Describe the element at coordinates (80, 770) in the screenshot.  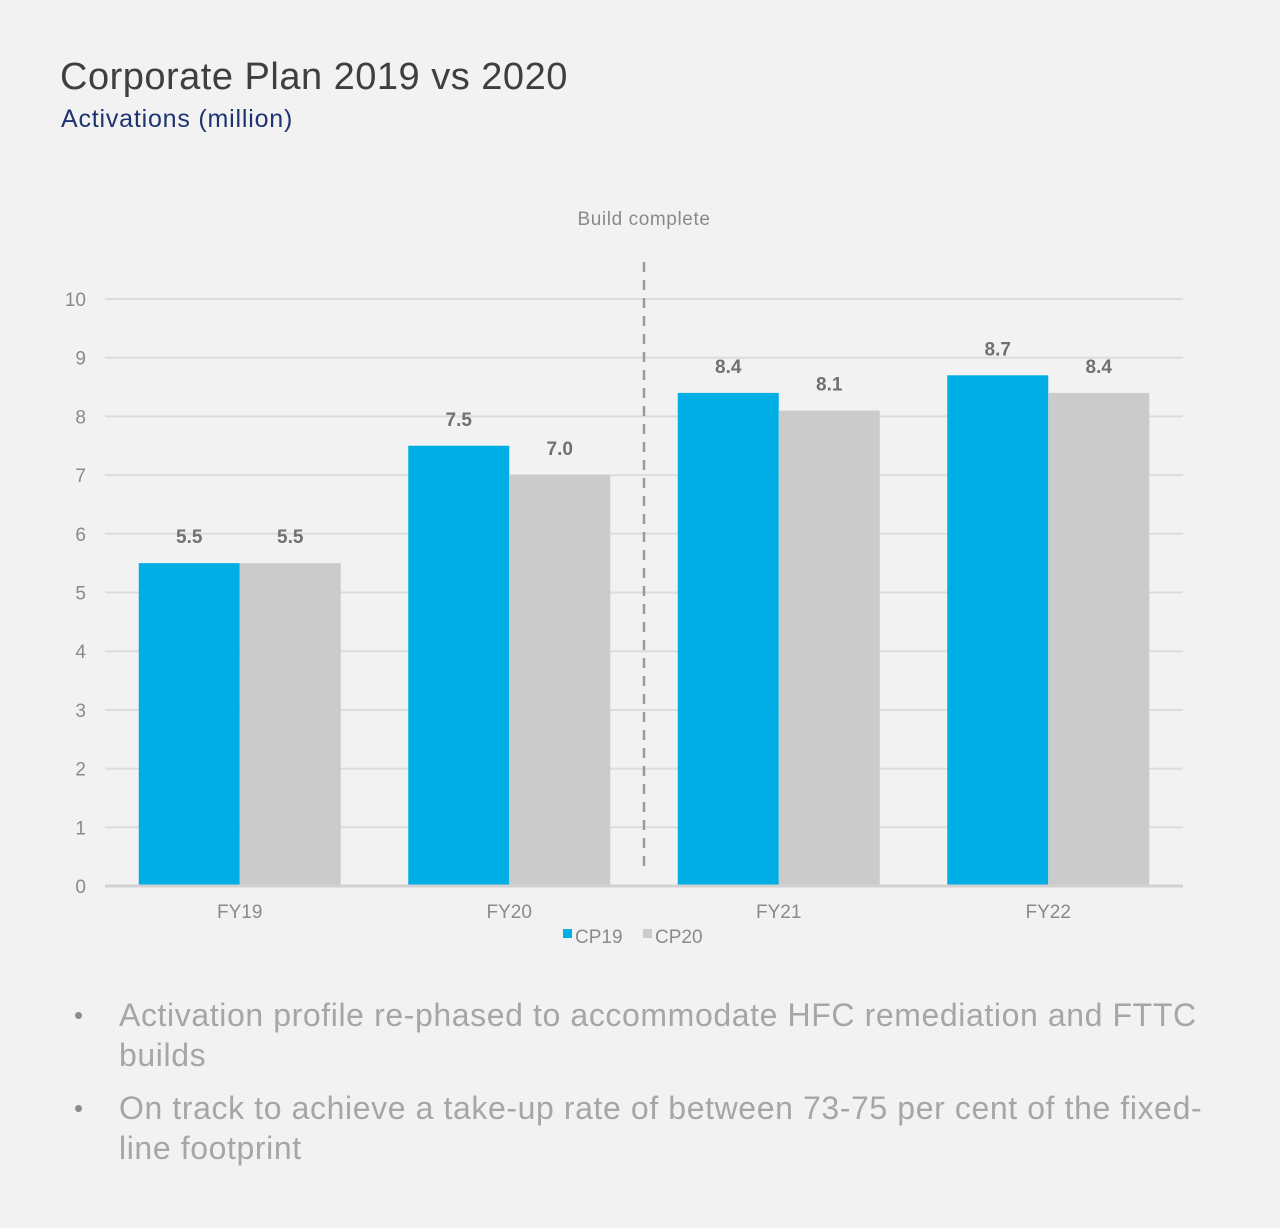
I see `y-tick-label: 2` at that location.